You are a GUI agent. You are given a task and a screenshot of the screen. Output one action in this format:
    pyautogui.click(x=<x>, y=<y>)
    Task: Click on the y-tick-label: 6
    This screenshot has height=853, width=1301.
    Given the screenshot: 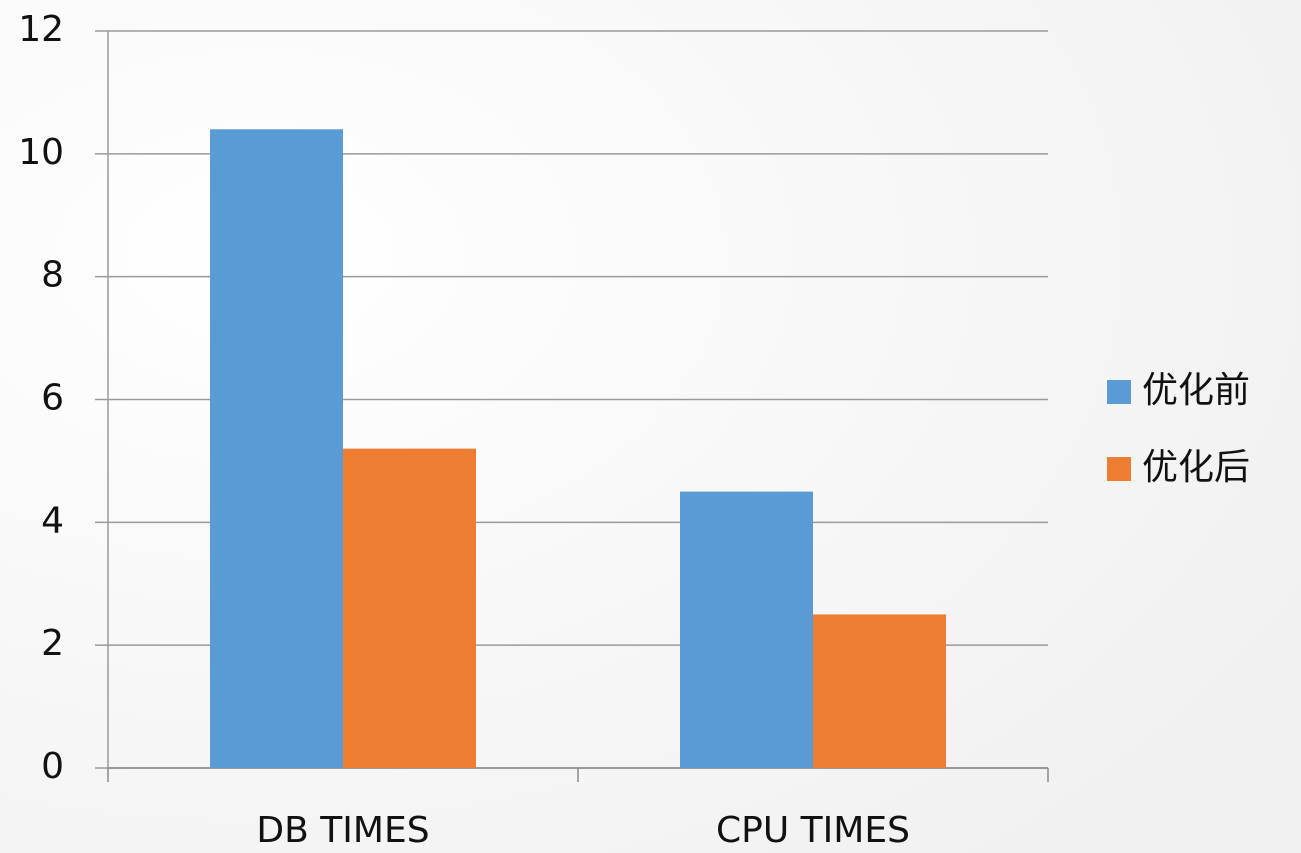 What is the action you would take?
    pyautogui.click(x=52, y=398)
    